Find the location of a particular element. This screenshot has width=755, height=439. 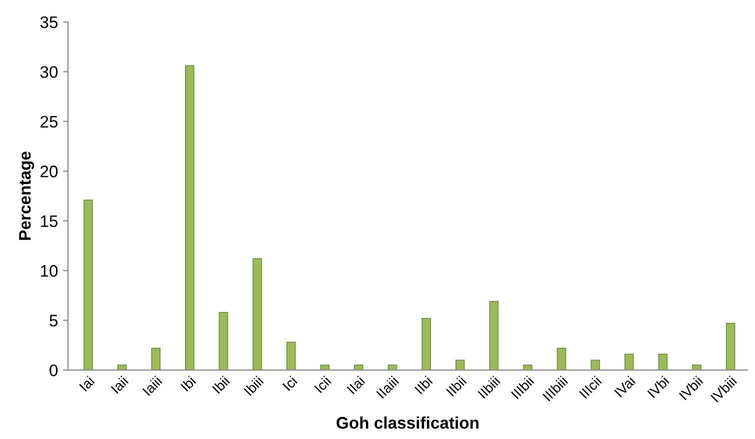

x-tick-label: IIbii is located at coordinates (456, 386).